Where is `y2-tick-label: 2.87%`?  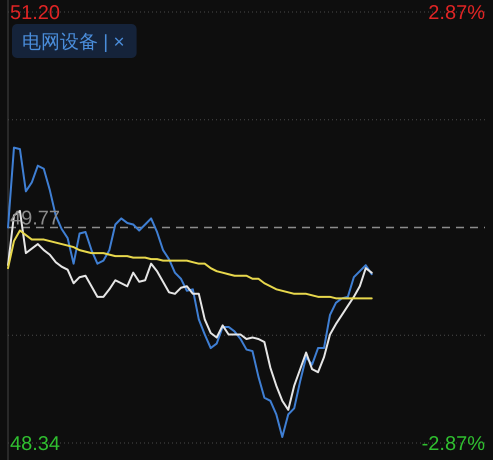 y2-tick-label: 2.87% is located at coordinates (457, 13).